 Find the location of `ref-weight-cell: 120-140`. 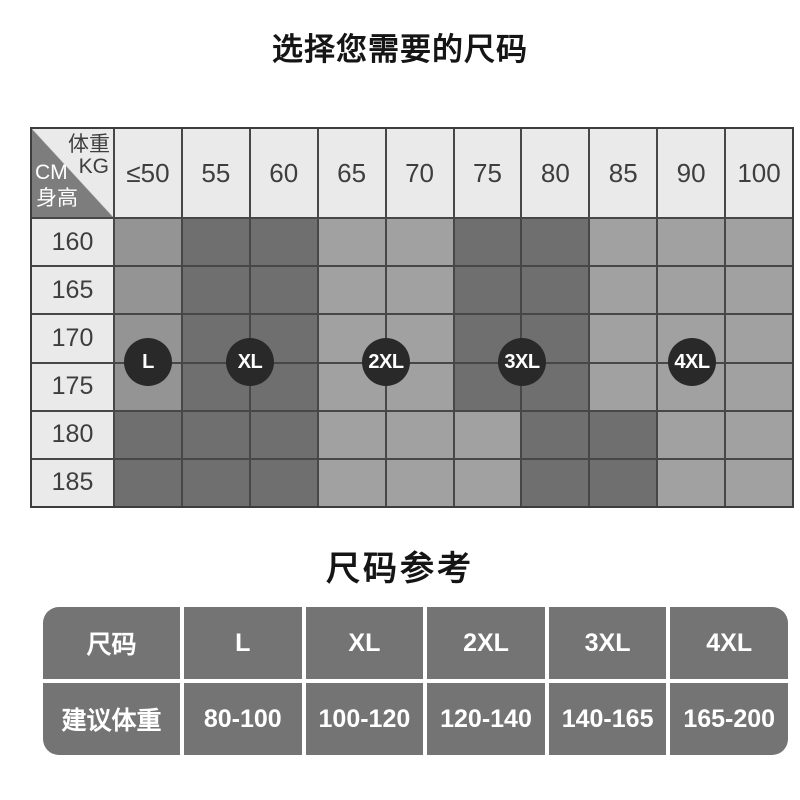

ref-weight-cell: 120-140 is located at coordinates (486, 719).